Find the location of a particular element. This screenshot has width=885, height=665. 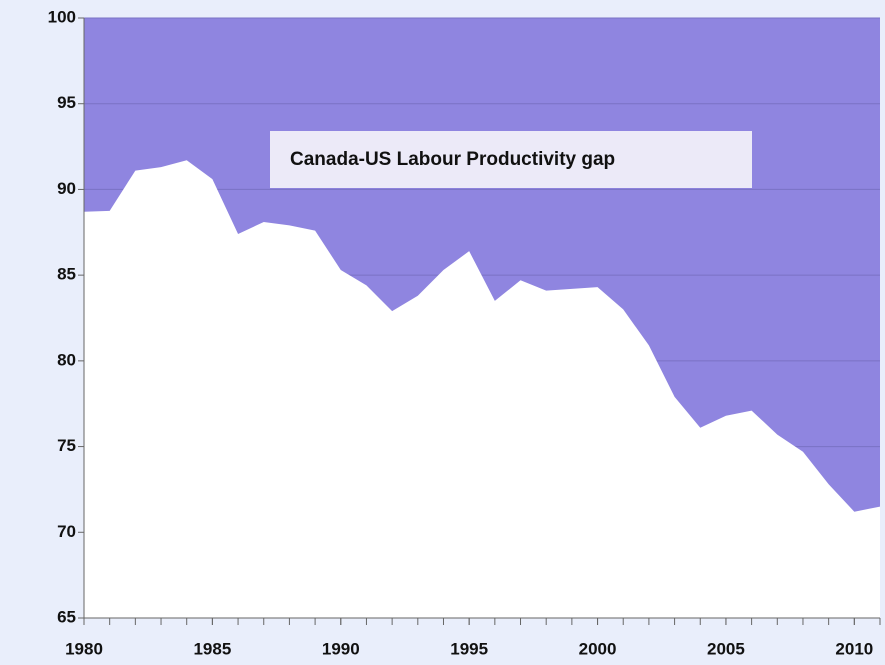

x-tick-label: 1995 is located at coordinates (469, 648).